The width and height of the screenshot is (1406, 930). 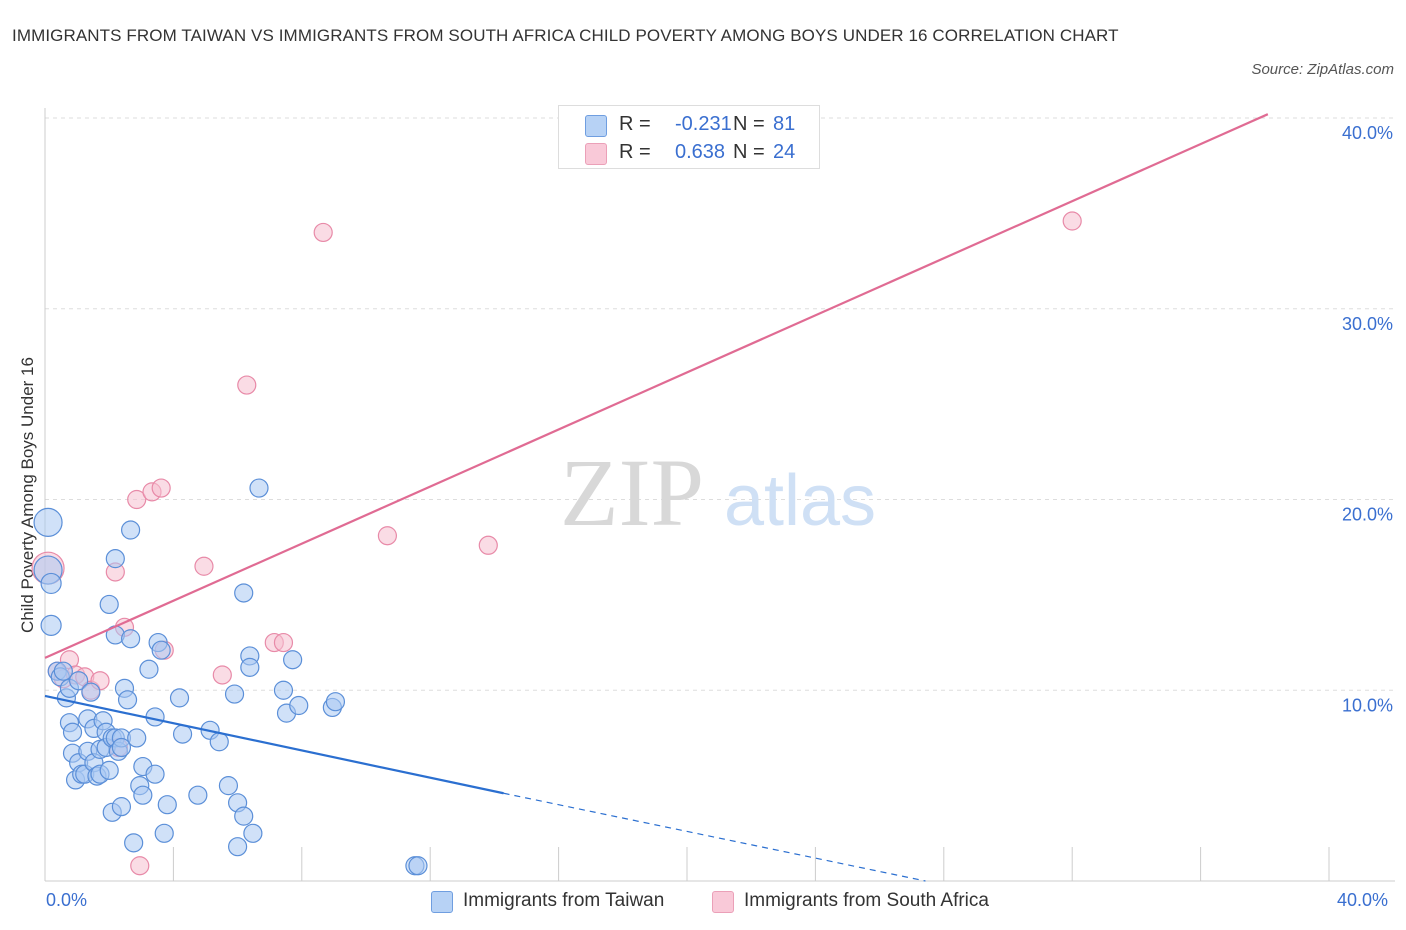 I want to click on legend-label-taiwan: Immigrants from Taiwan, so click(x=564, y=900).